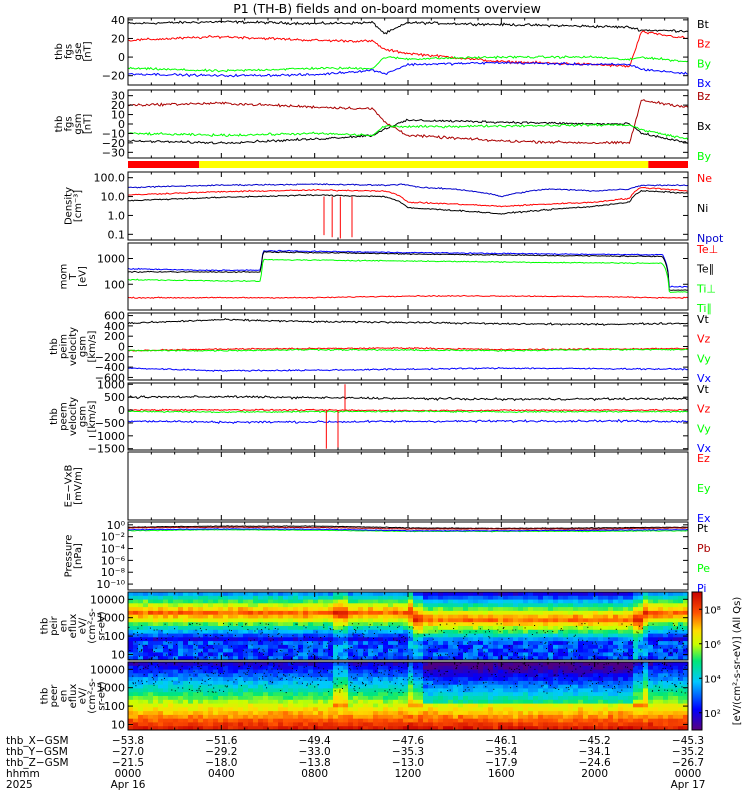  I want to click on legend-entry: Ez, so click(703, 458).